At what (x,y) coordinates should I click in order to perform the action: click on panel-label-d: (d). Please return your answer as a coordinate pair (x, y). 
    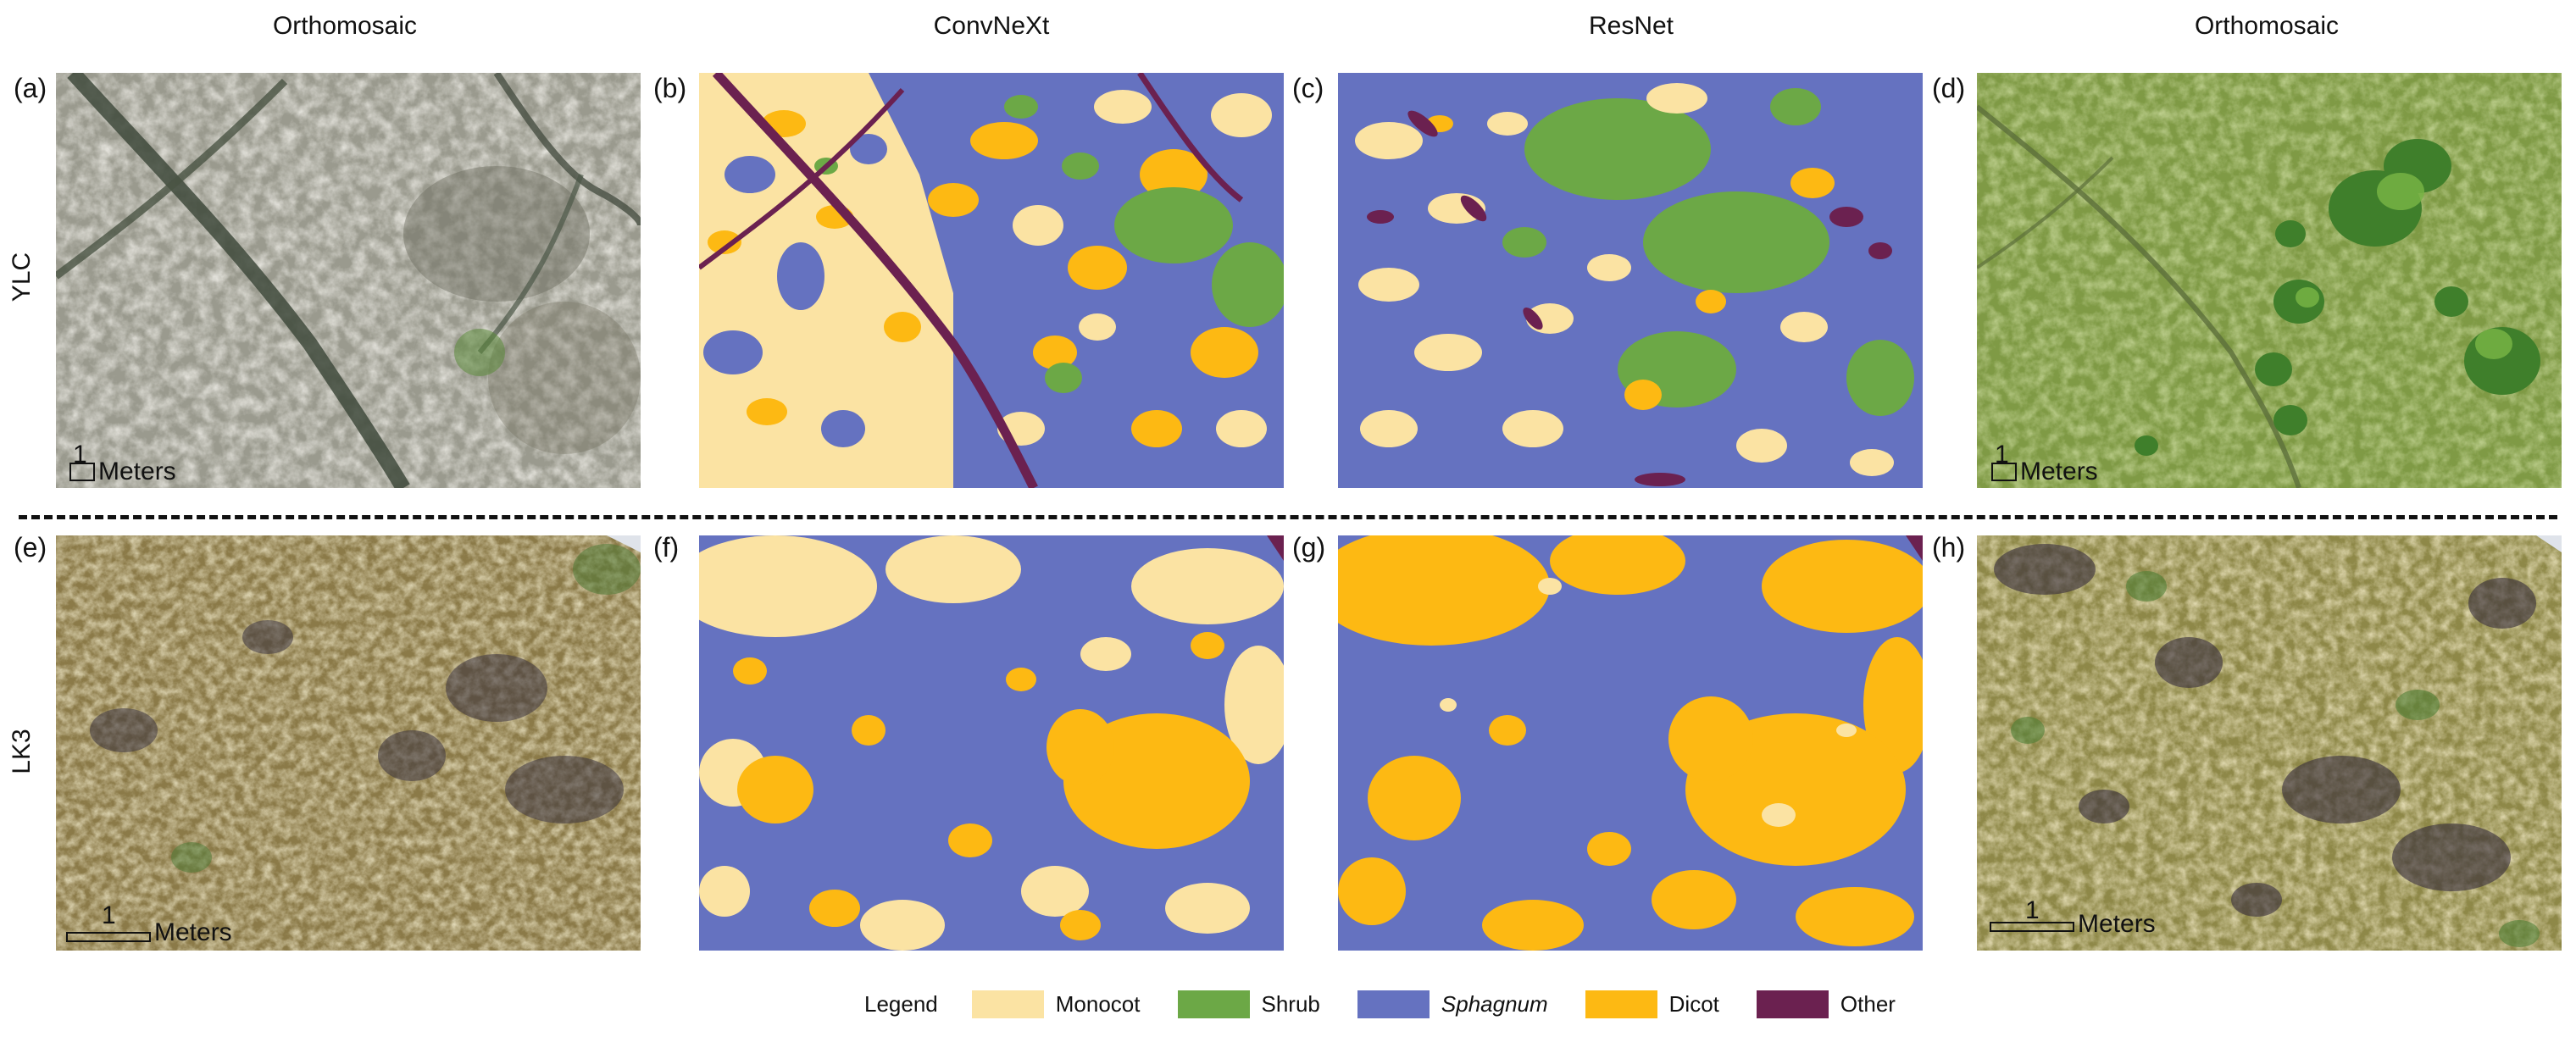
    Looking at the image, I should click on (1949, 88).